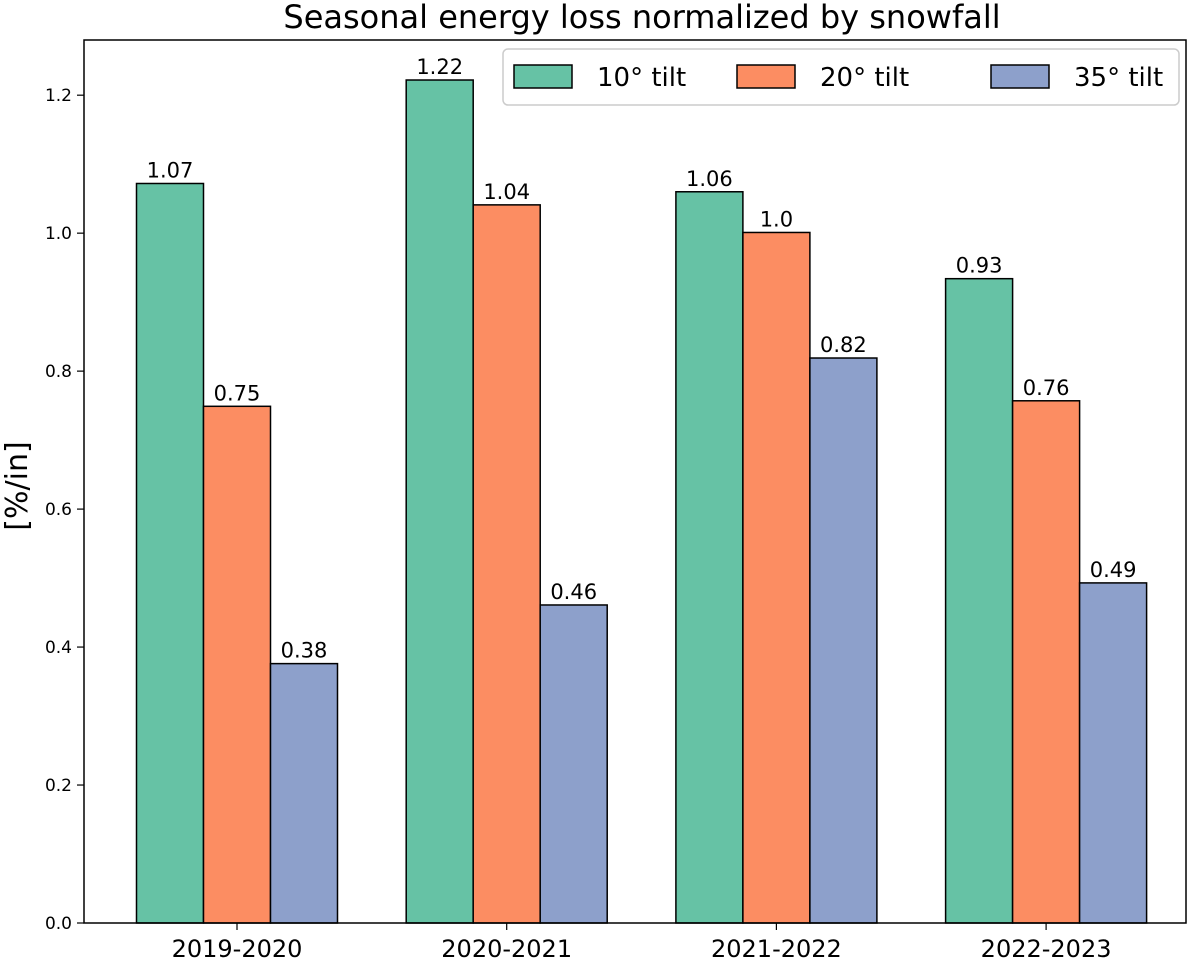  What do you see at coordinates (776, 219) in the screenshot?
I see `bar-value-label: 1.0` at bounding box center [776, 219].